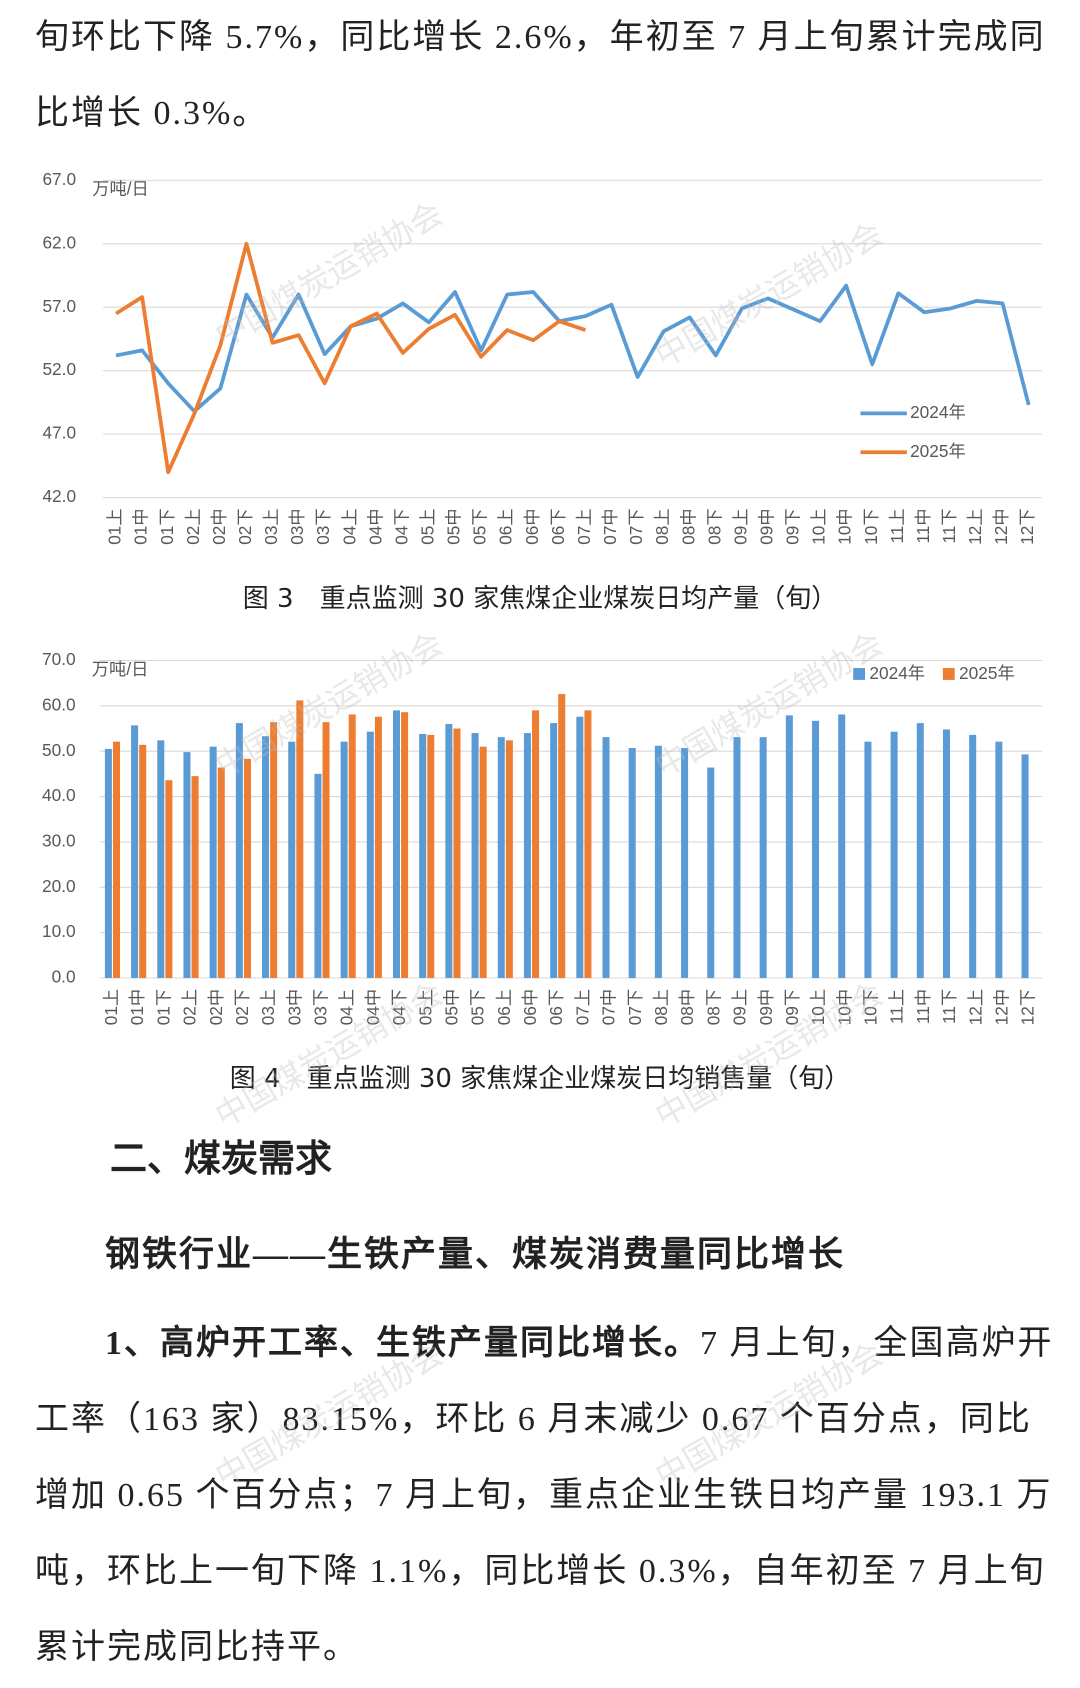 This screenshot has width=1080, height=1688. I want to click on x-tick-label: 02上, so click(193, 526).